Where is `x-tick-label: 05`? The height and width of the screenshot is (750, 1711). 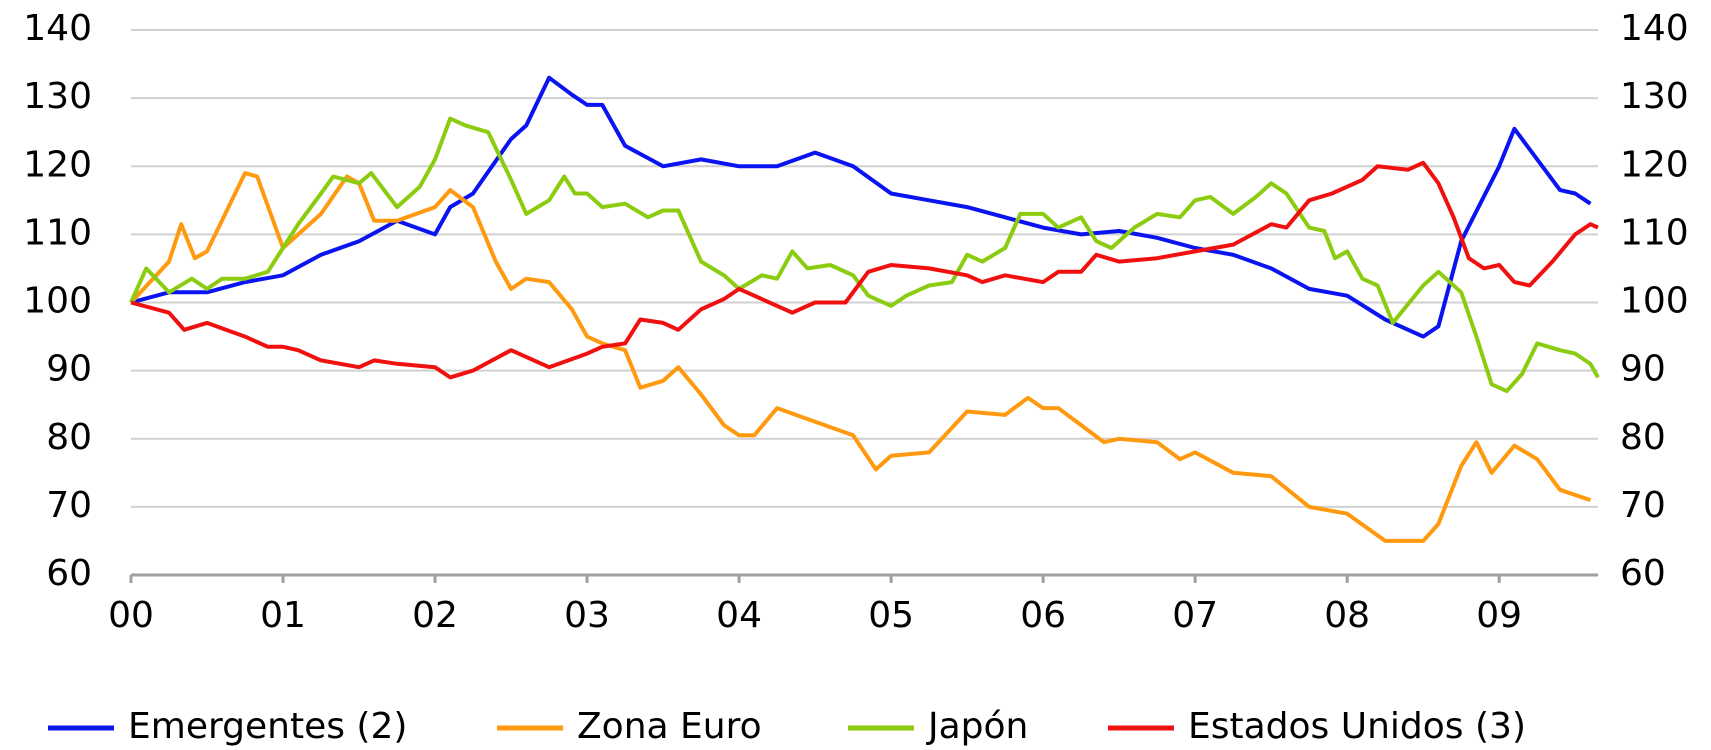 x-tick-label: 05 is located at coordinates (891, 615).